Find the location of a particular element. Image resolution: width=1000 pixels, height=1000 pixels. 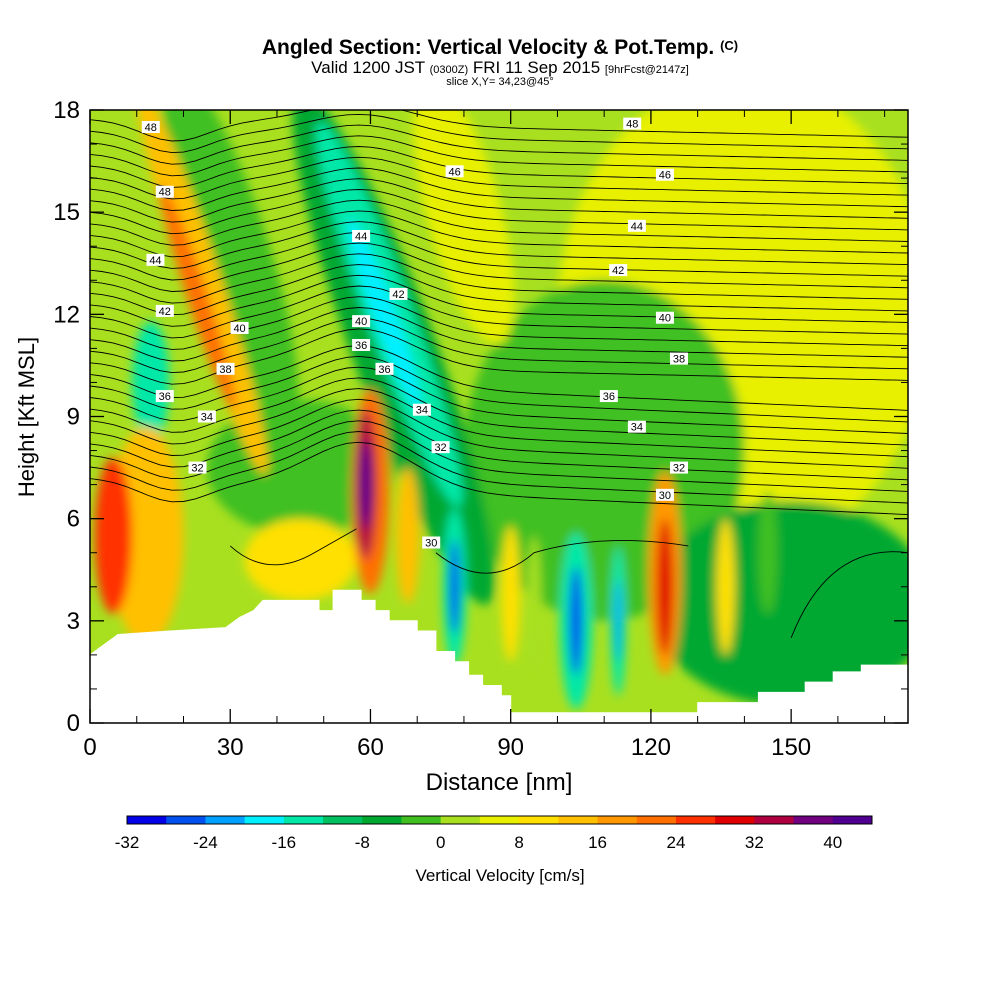

y-tick-label: 3 is located at coordinates (73, 621).